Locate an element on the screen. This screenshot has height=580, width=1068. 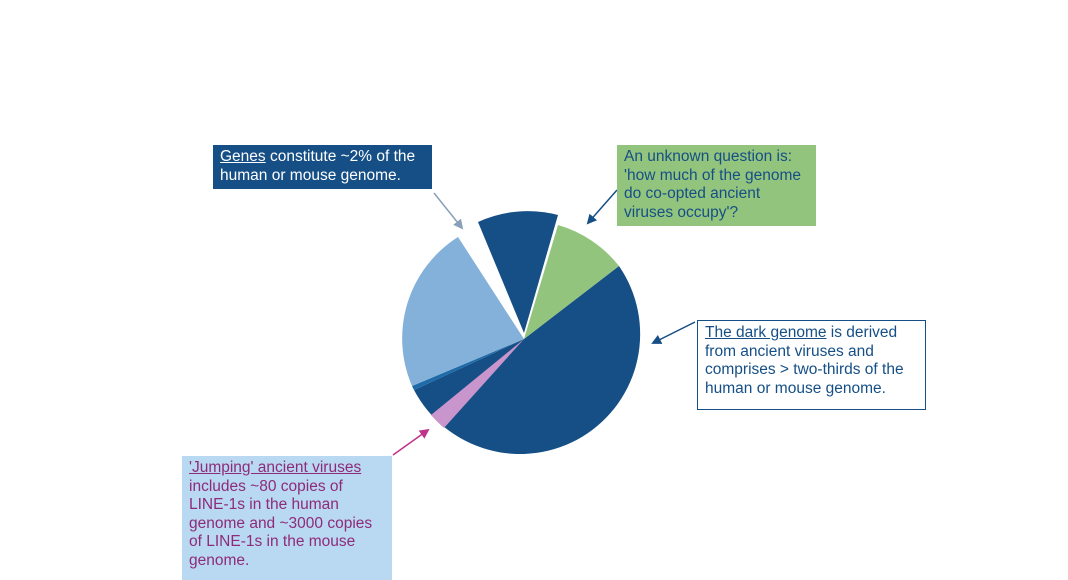
light-blue-slice is located at coordinates (463, 311).